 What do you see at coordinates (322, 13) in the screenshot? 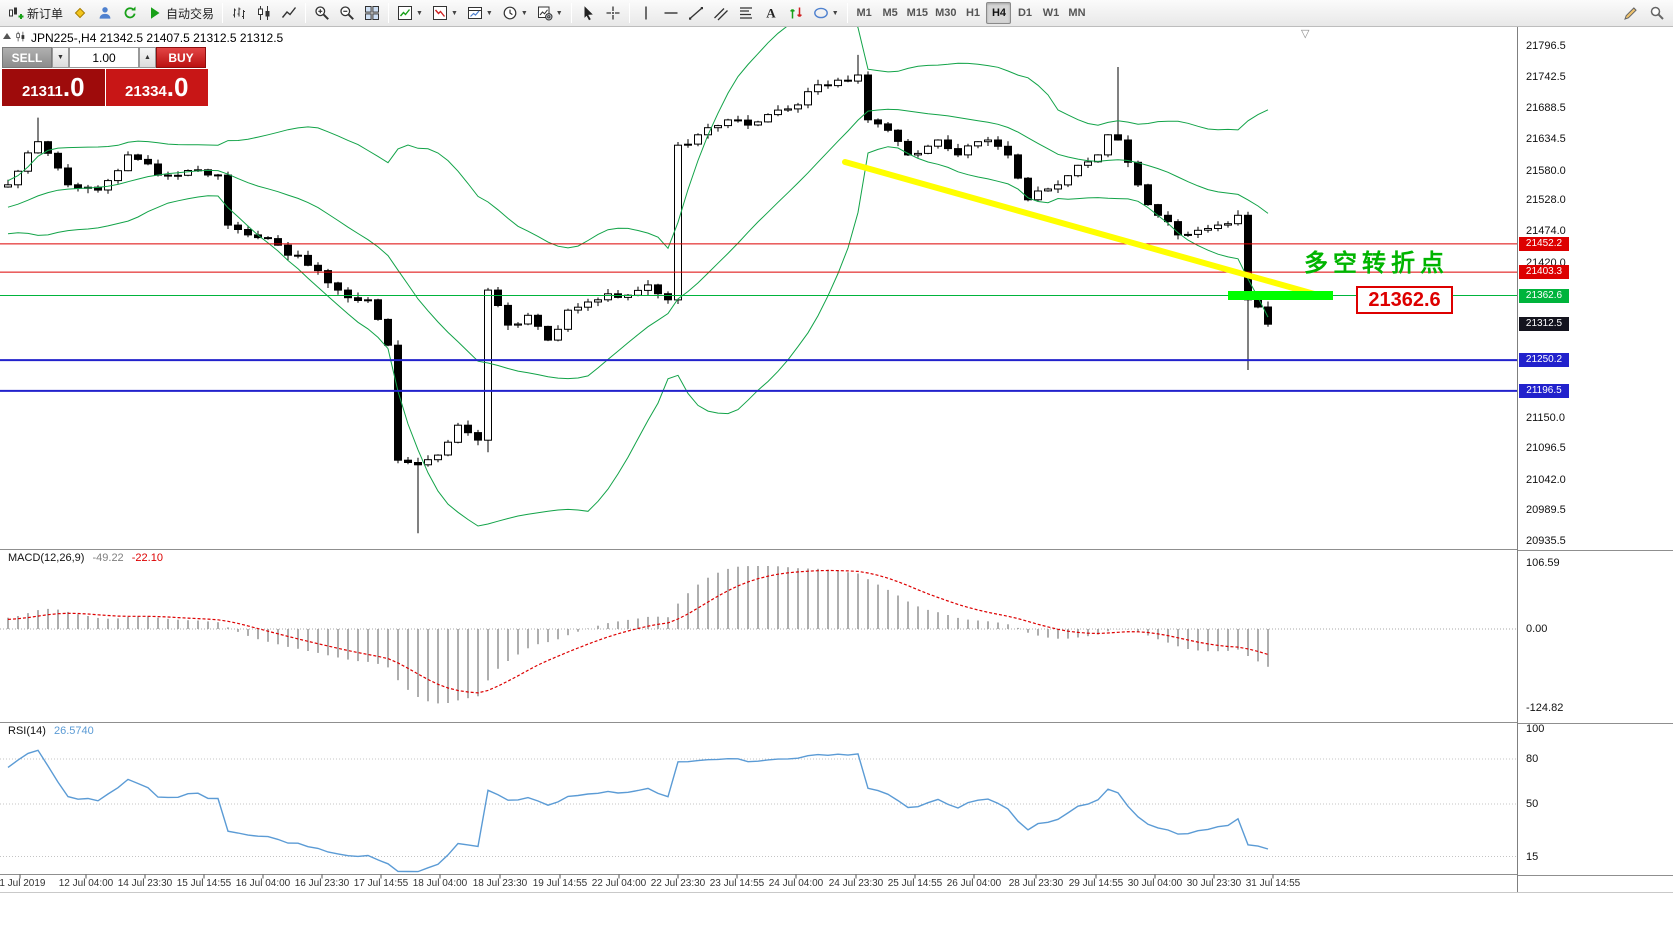
I see `zoom-in-button` at bounding box center [322, 13].